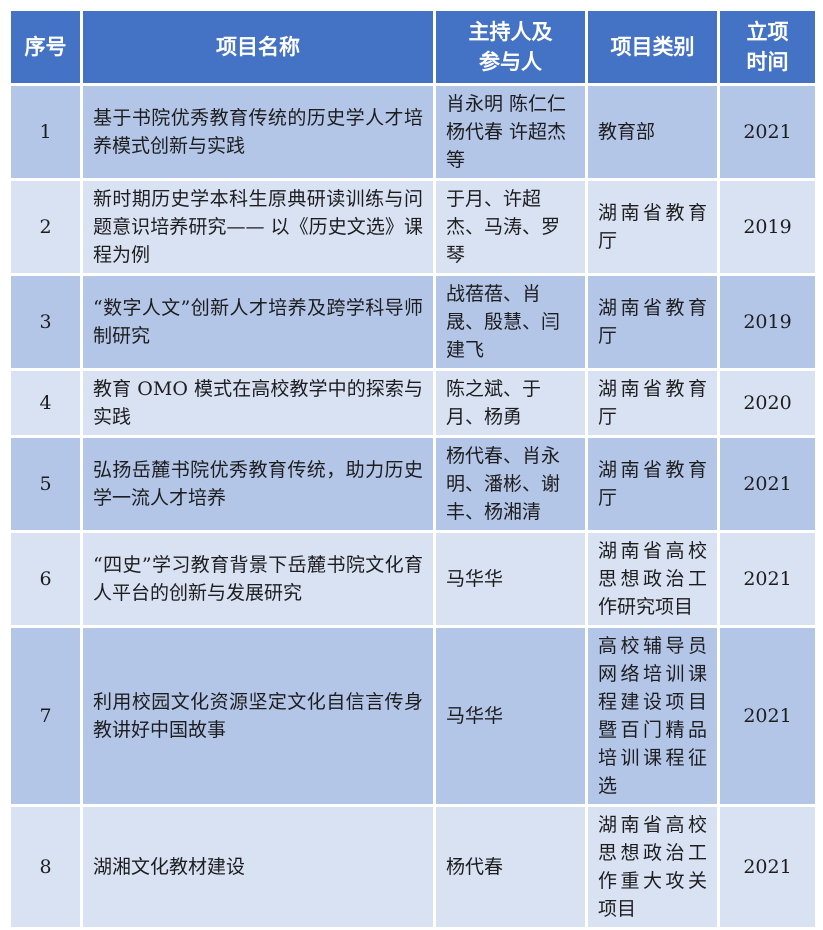 The height and width of the screenshot is (930, 823). I want to click on row-no: 2, so click(45, 227).